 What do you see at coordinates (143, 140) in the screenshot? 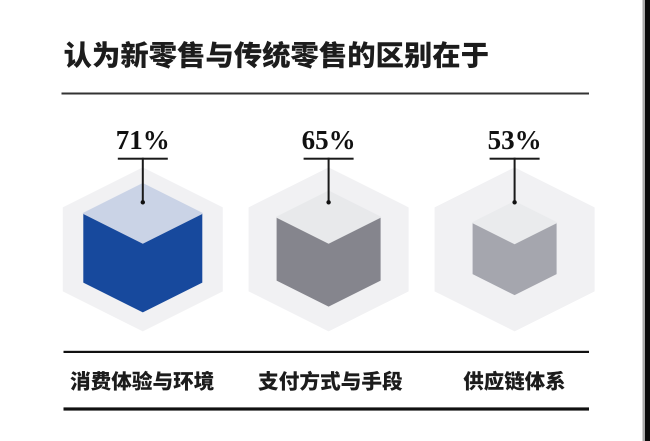
I see `svg-text: 71%` at bounding box center [143, 140].